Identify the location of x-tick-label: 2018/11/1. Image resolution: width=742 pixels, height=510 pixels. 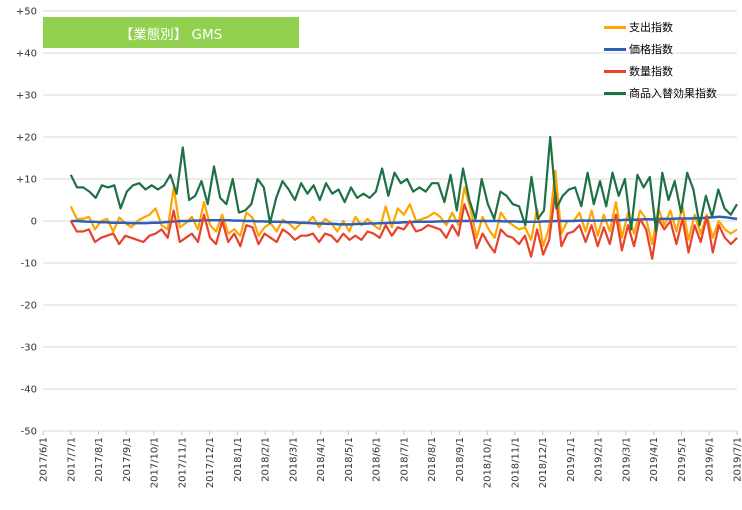
(515, 462).